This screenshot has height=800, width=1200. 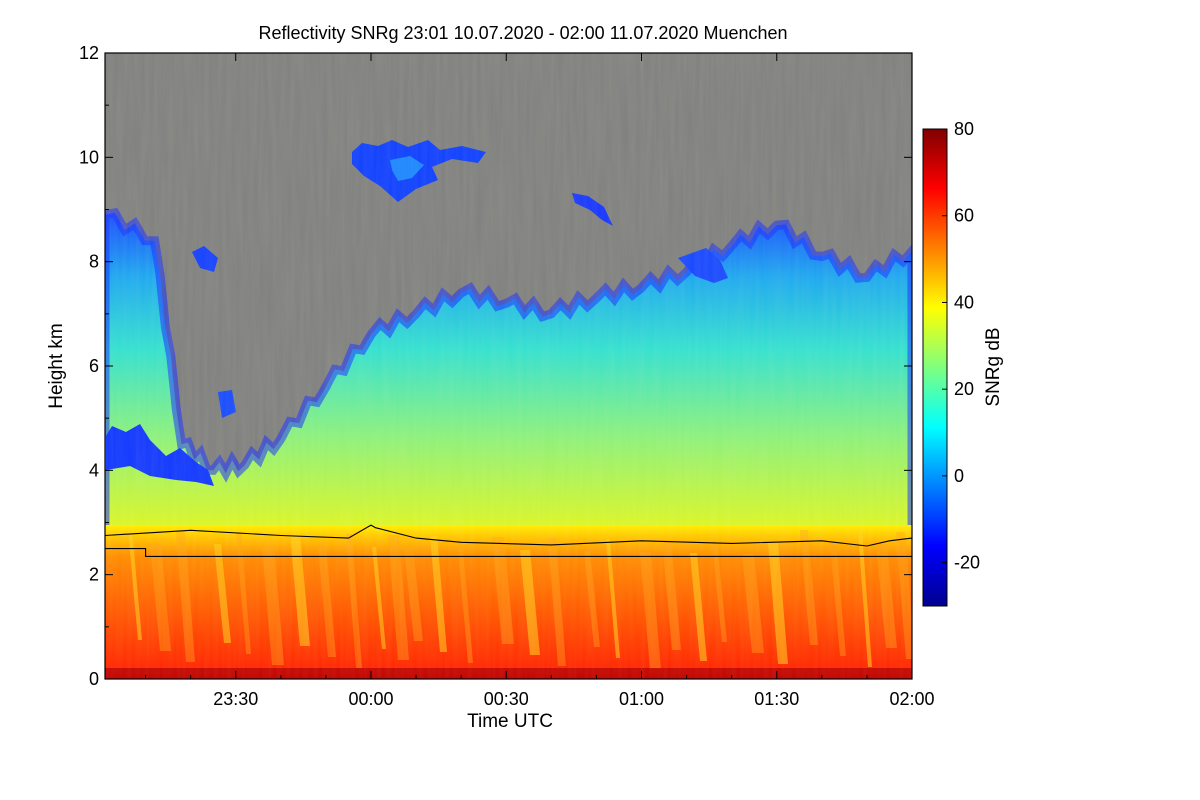 What do you see at coordinates (641, 699) in the screenshot?
I see `x-tick-label: 01:00` at bounding box center [641, 699].